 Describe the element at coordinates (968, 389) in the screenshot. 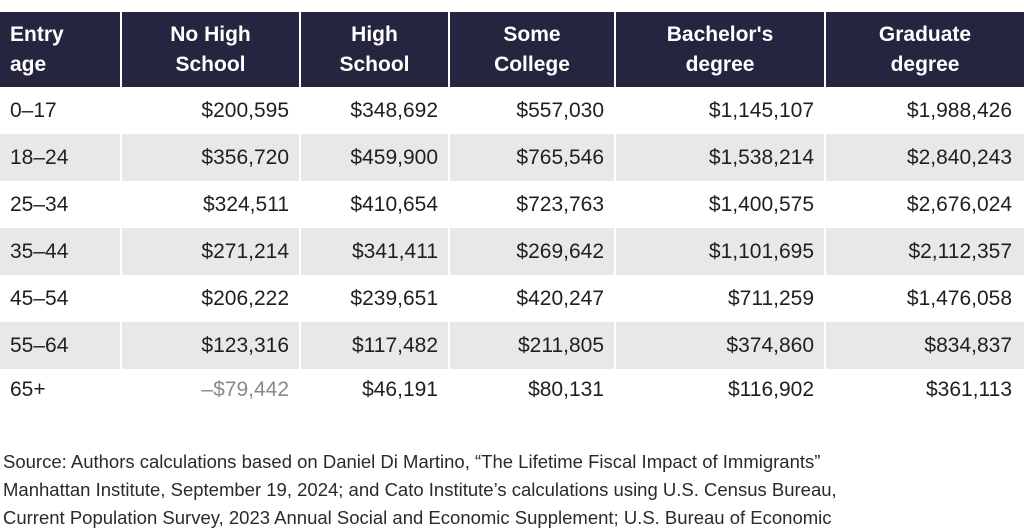

I see `value-cell: $361,113` at that location.